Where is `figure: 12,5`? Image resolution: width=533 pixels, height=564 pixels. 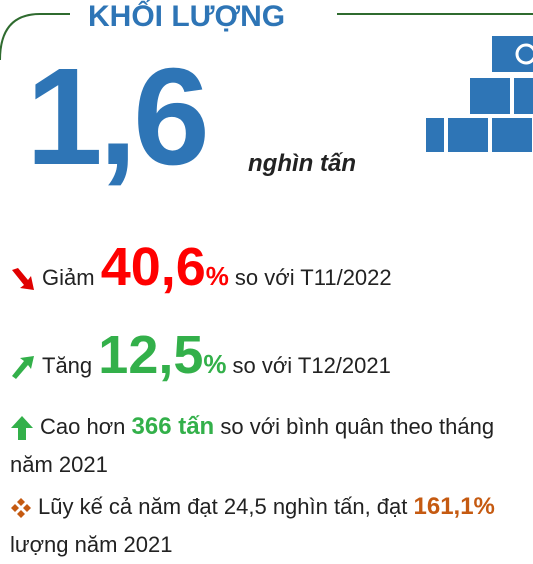
figure: 12,5 is located at coordinates (151, 355).